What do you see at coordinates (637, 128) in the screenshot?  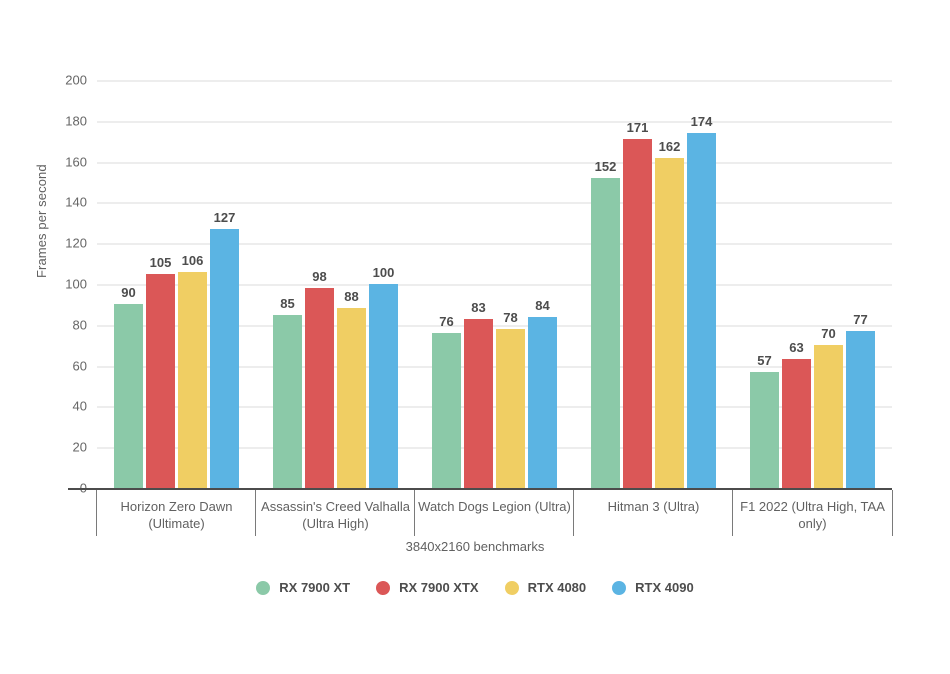 I see `bar-value-label: 171` at bounding box center [637, 128].